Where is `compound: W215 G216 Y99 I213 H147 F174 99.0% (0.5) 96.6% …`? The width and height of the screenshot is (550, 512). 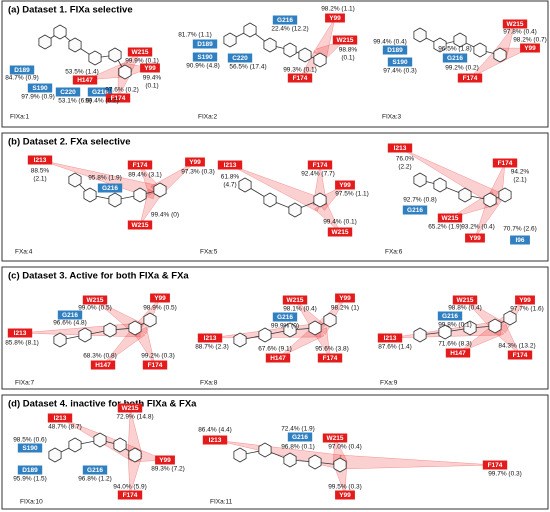
compound: W215 G216 Y99 I213 H147 F174 99.0% (0.5) 96.6% … is located at coordinates (91, 340).